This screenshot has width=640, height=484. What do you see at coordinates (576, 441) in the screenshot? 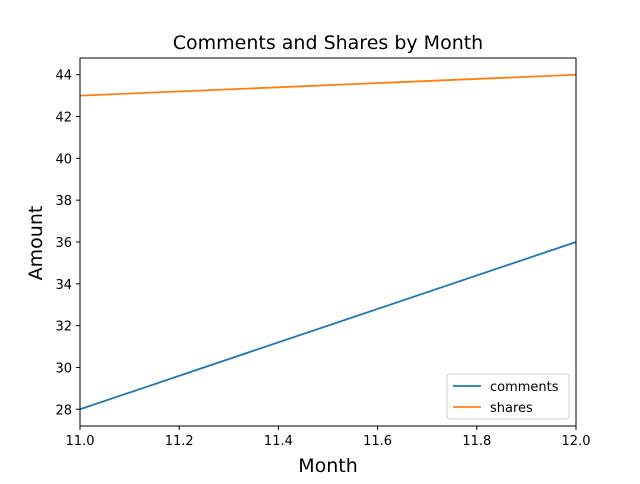
I see `x-tick-label: 12.0` at bounding box center [576, 441].